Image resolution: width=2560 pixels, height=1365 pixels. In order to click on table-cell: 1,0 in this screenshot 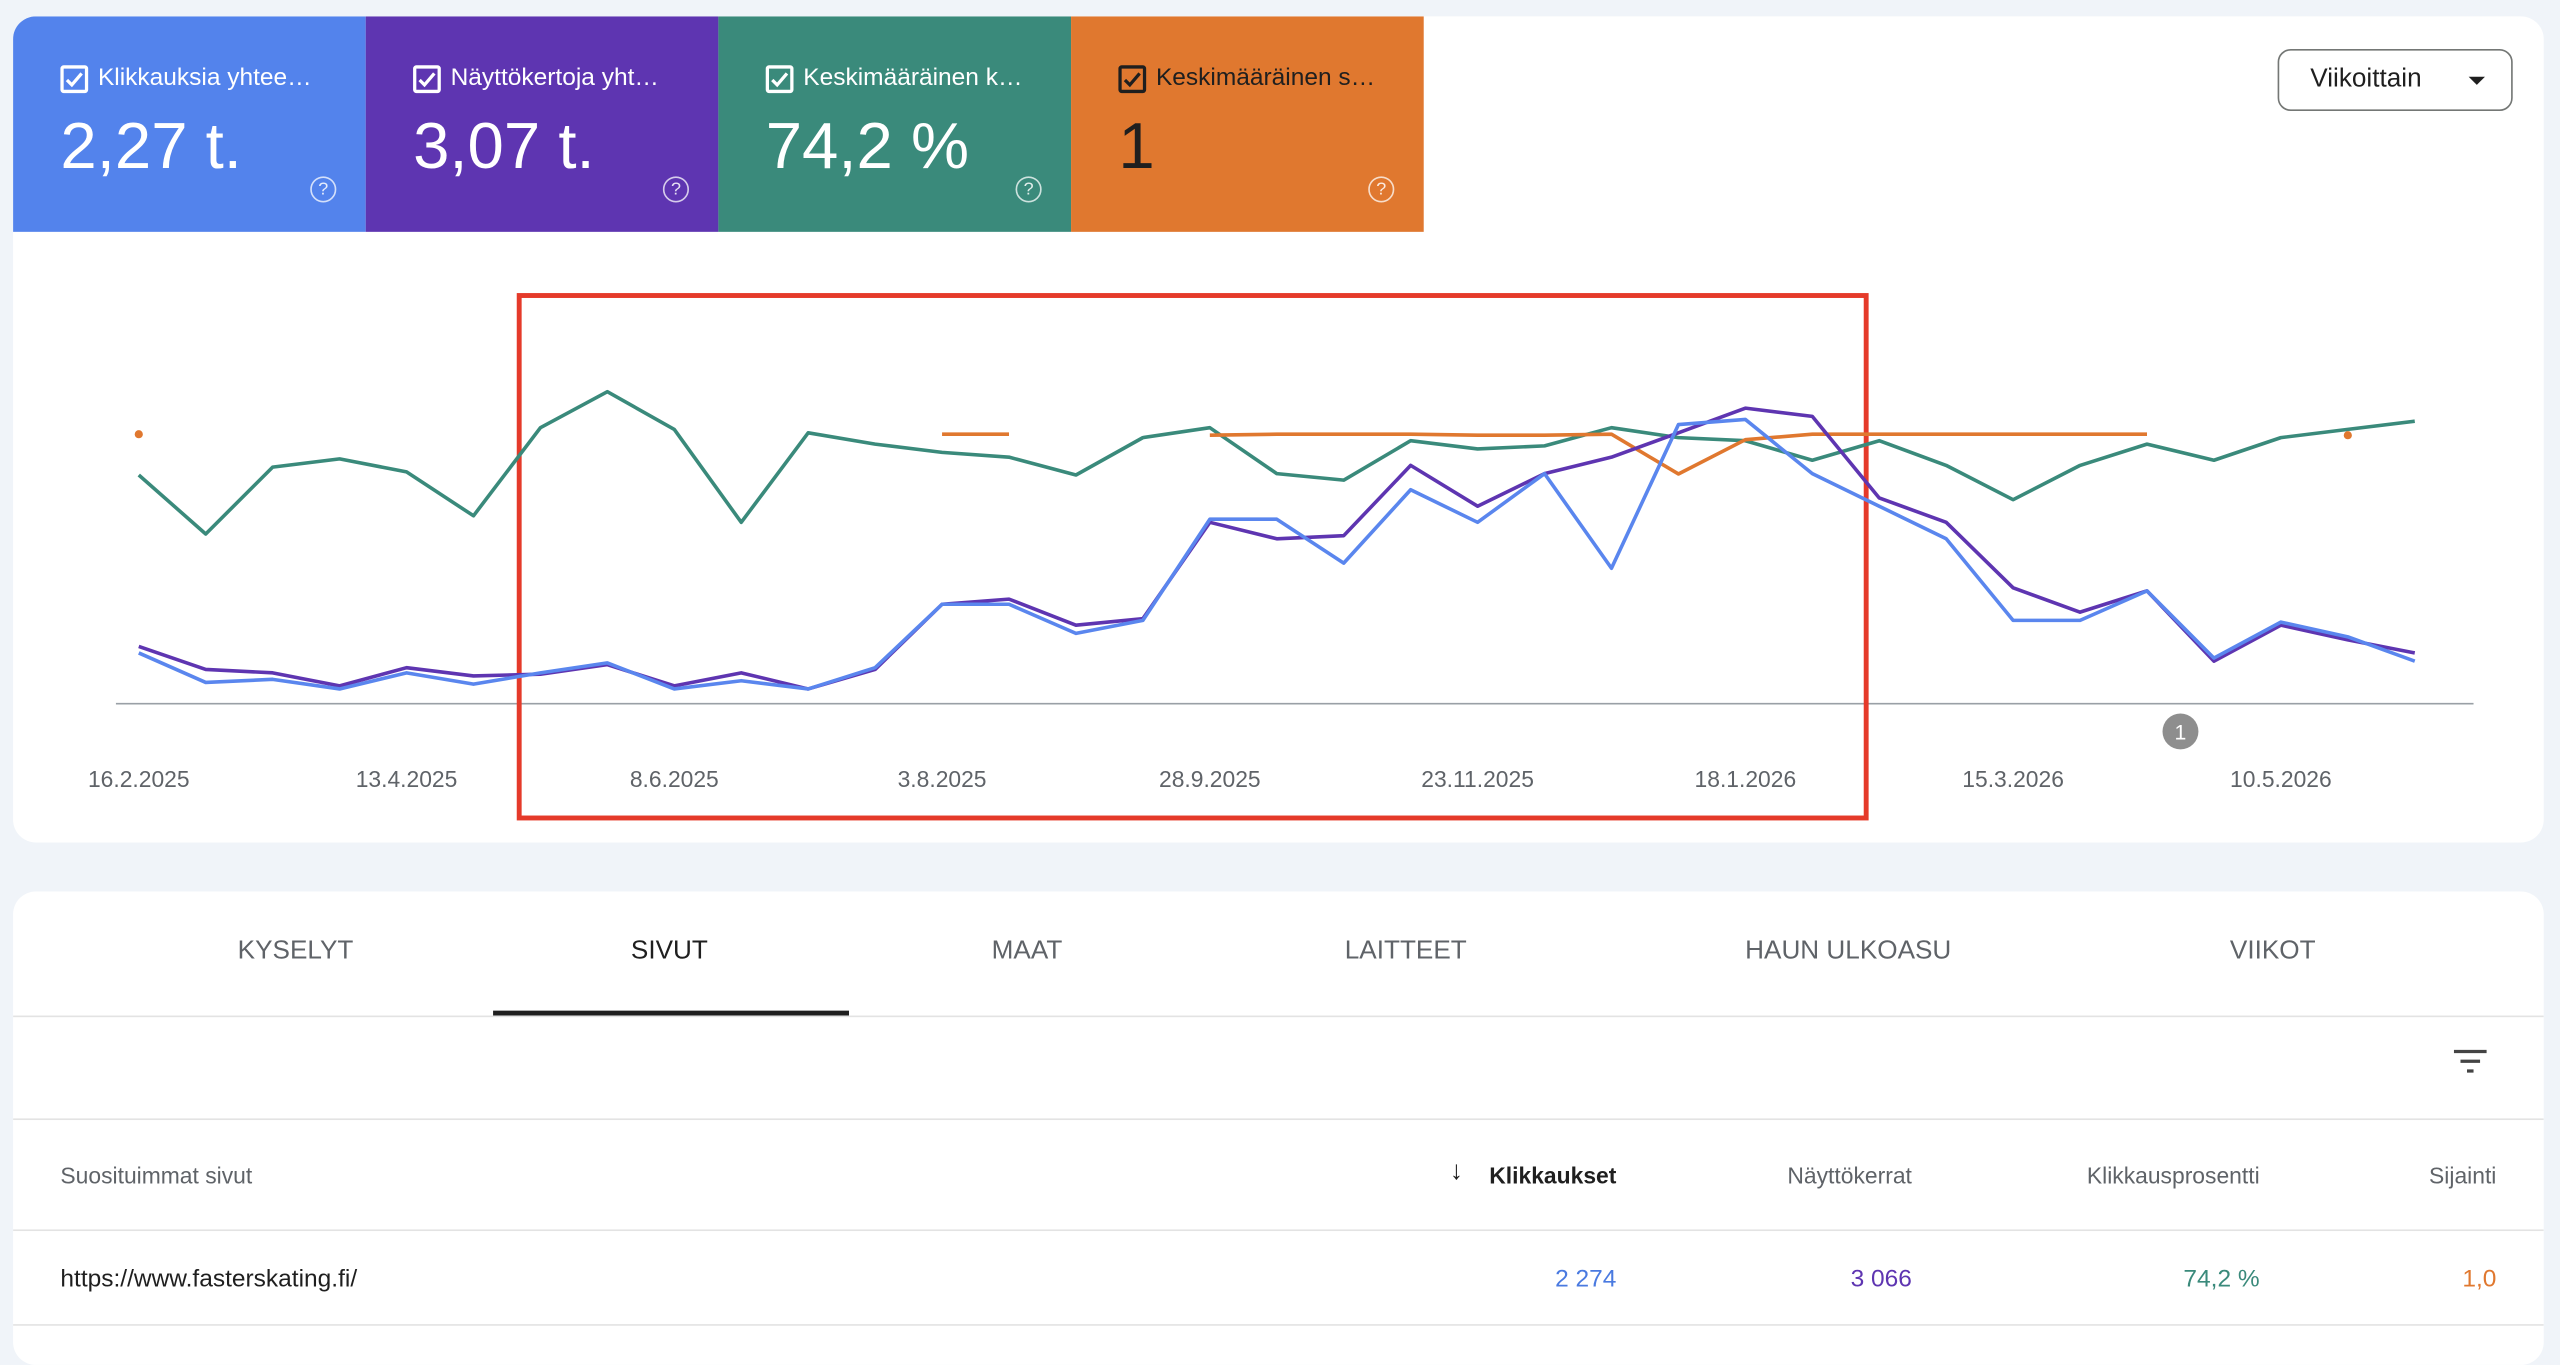, I will do `click(2479, 1279)`.